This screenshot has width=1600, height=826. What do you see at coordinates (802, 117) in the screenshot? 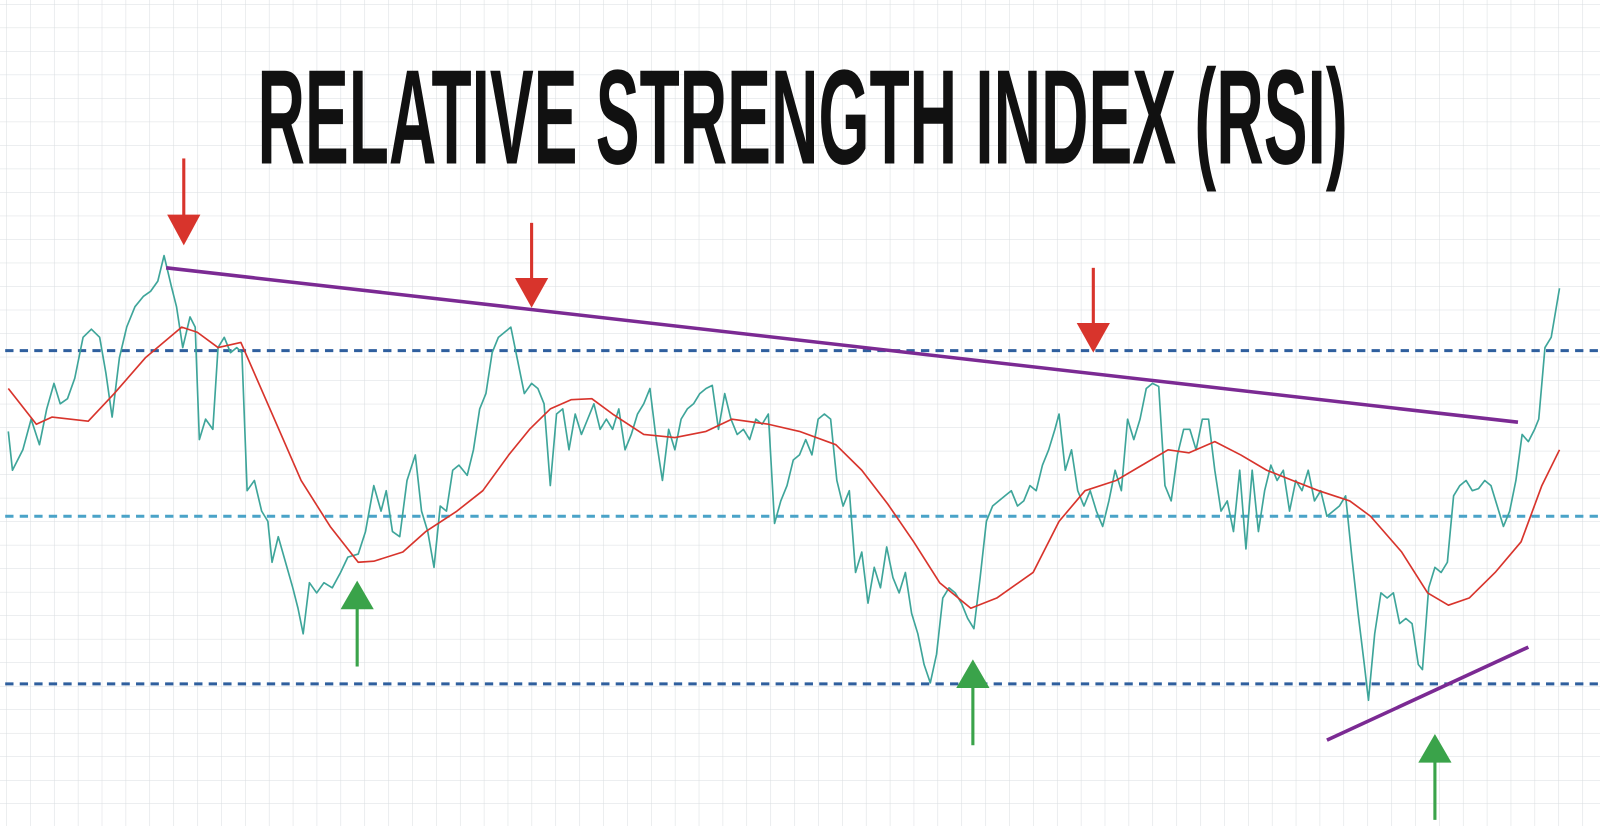
I see `title: RELATIVE STRENGTH INDEX (RSI)` at bounding box center [802, 117].